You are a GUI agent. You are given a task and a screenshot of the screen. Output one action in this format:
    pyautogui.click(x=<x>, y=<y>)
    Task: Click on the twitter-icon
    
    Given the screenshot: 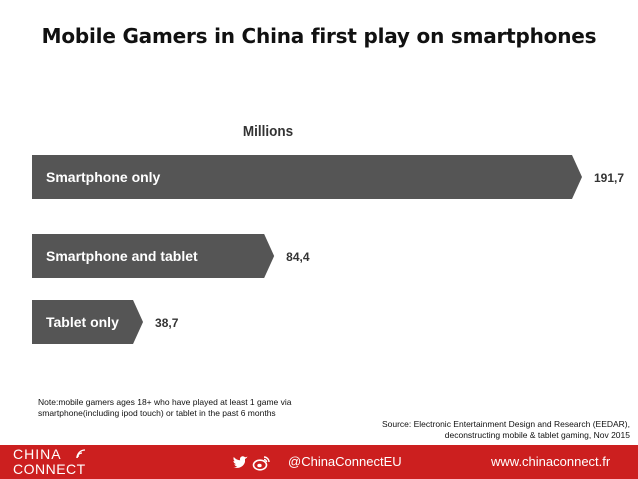 What is the action you would take?
    pyautogui.click(x=240, y=462)
    